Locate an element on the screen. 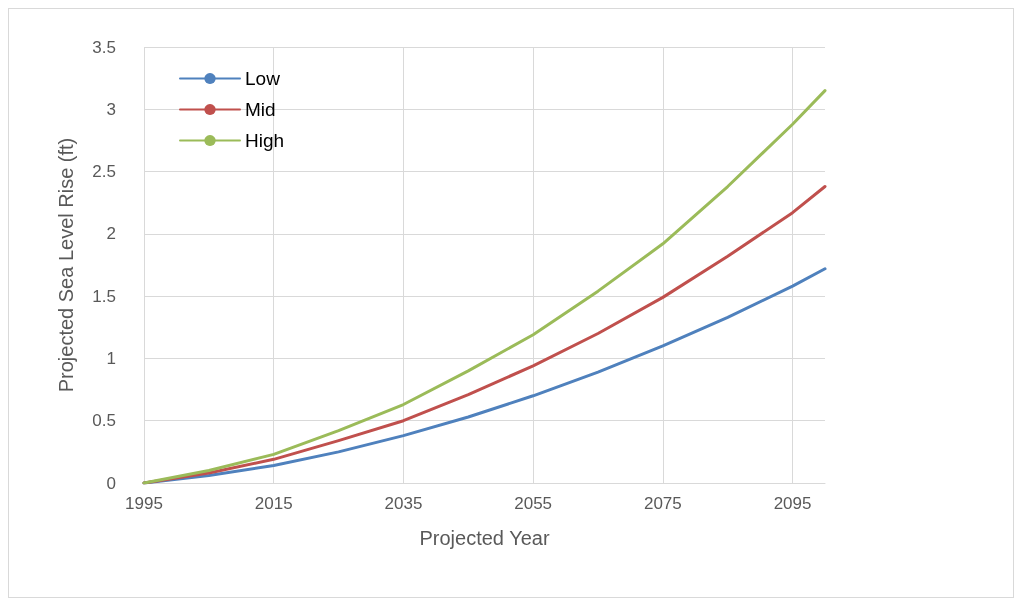  legend-label: High is located at coordinates (265, 140).